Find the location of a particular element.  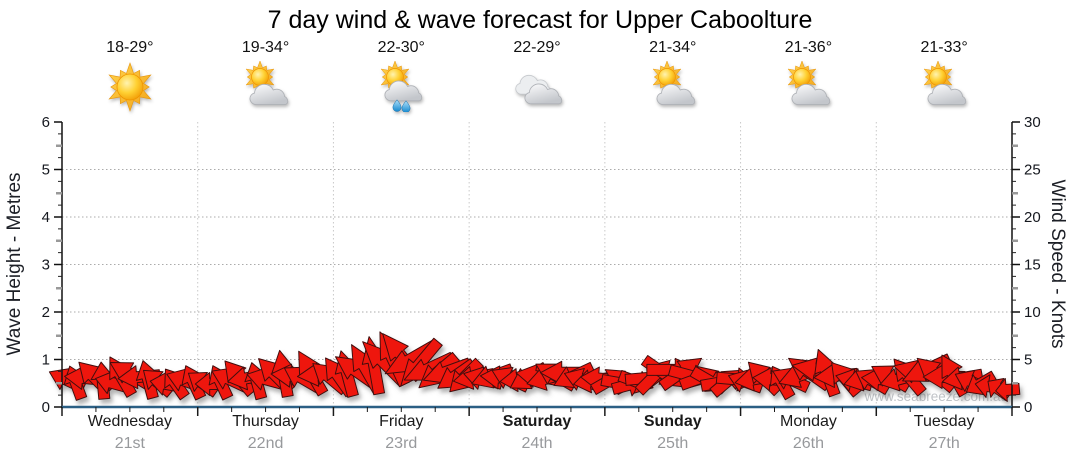

svg-text: 1 is located at coordinates (46, 360).